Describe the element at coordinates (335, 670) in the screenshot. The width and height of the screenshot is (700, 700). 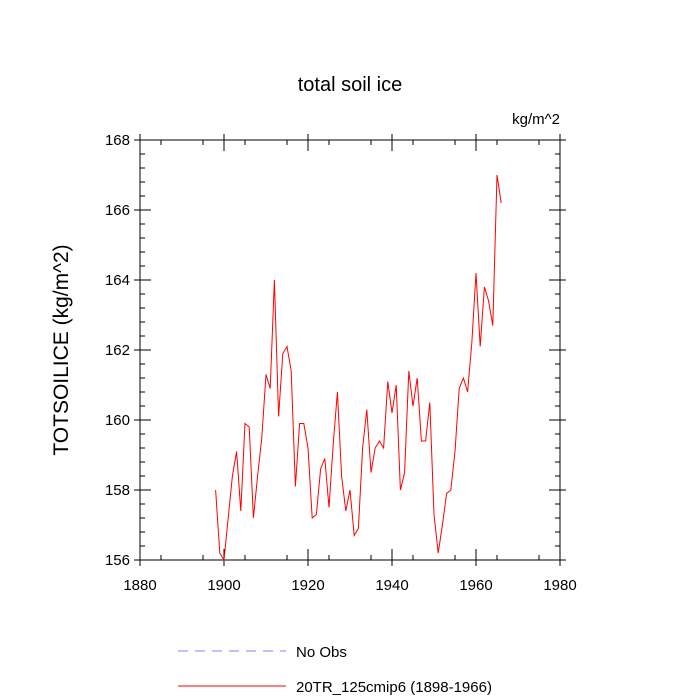
I see `legend: No Obs 20TR_125cmip6 (1898-1966)` at that location.